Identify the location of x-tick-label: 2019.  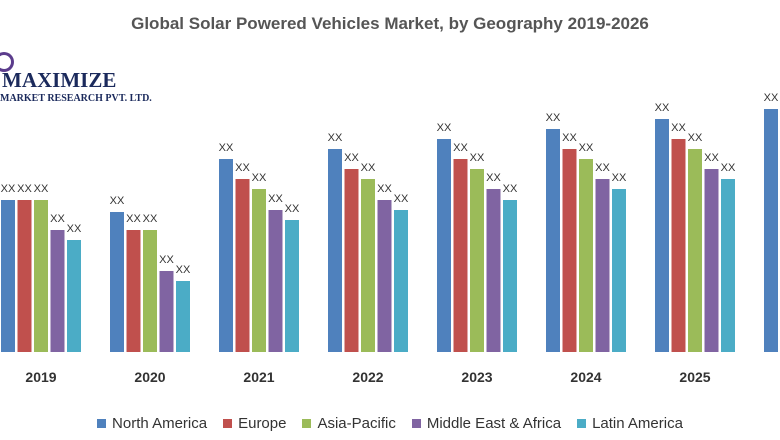
(40, 377).